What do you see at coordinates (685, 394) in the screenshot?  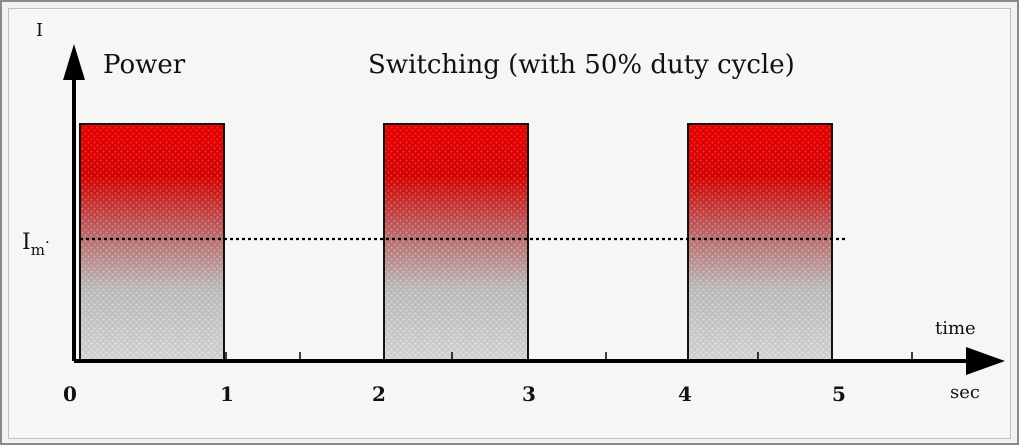 I see `tick-label-4: 4` at bounding box center [685, 394].